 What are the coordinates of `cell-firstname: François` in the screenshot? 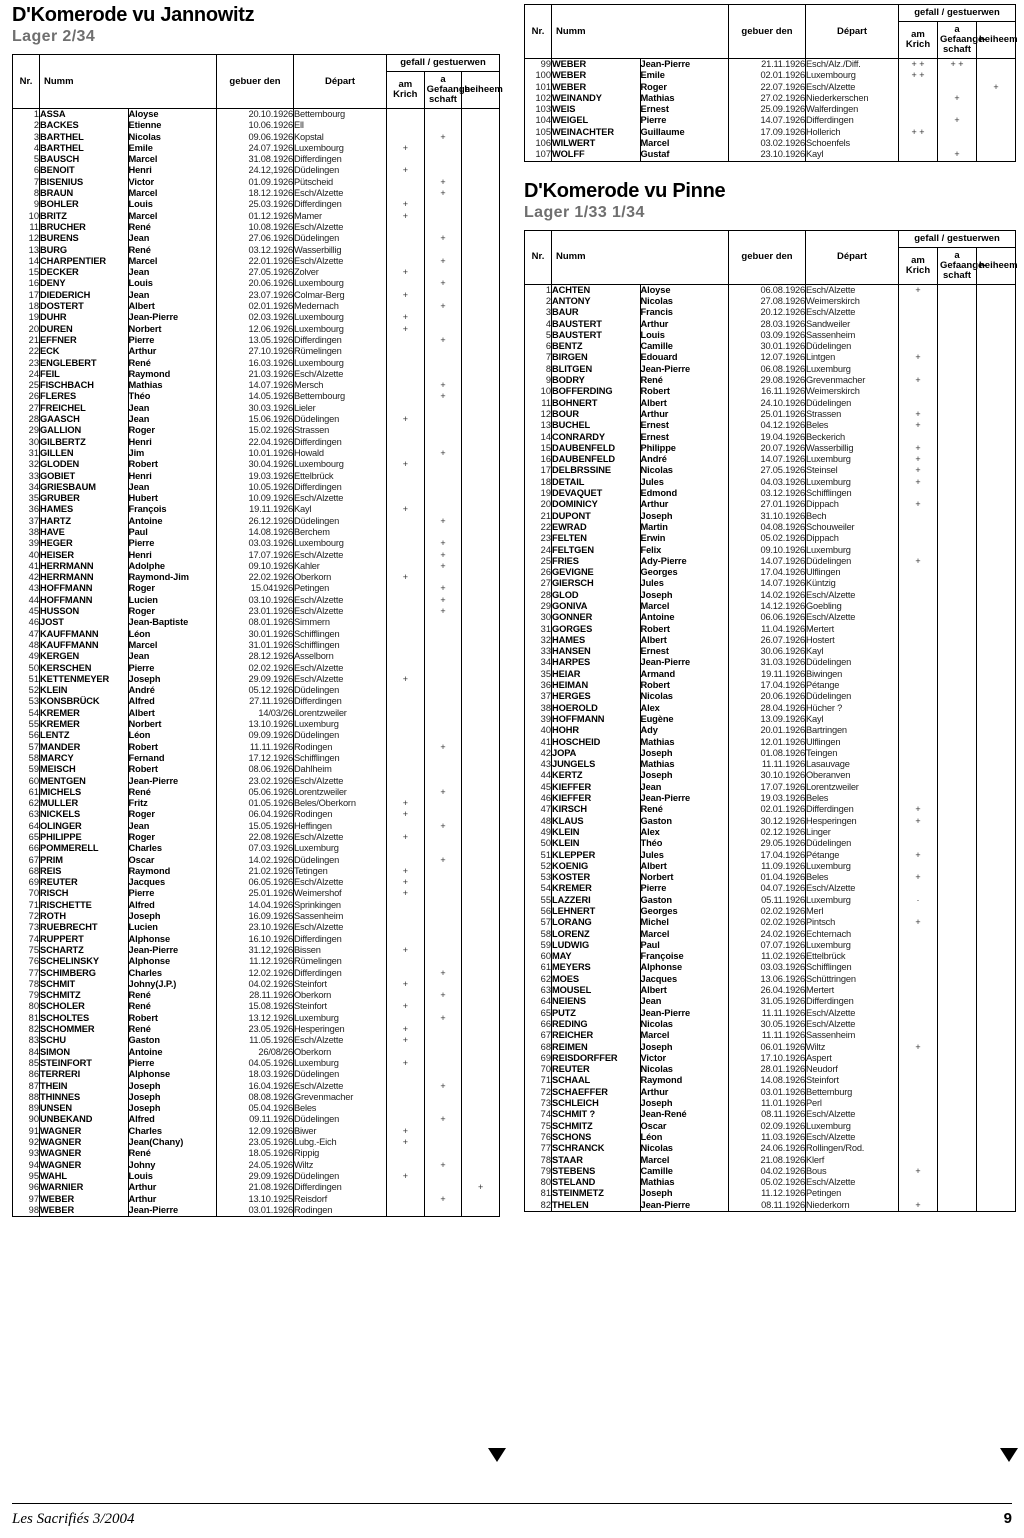 It's located at (172, 510).